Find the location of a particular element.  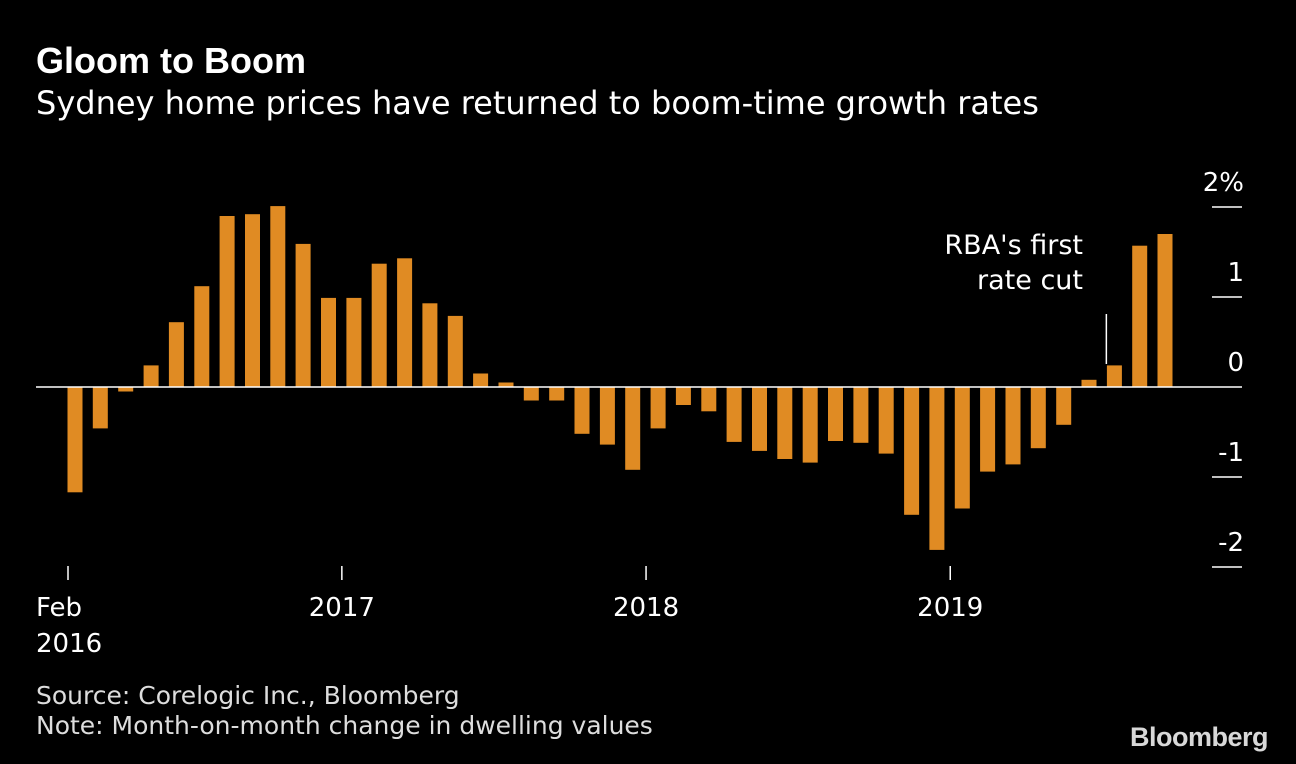

bloomberg-logo: Bloomberg is located at coordinates (1199, 737).